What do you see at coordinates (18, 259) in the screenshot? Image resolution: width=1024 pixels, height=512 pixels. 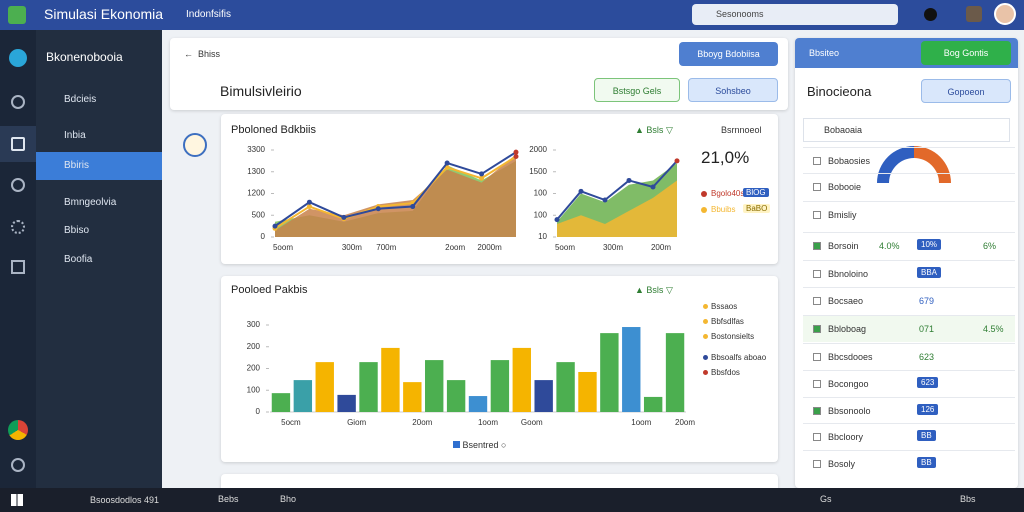 I see `icon-rail` at bounding box center [18, 259].